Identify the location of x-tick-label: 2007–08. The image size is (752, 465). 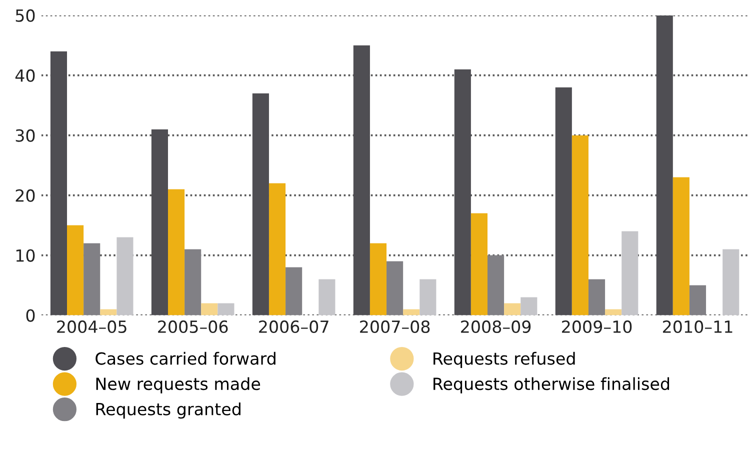
(395, 327).